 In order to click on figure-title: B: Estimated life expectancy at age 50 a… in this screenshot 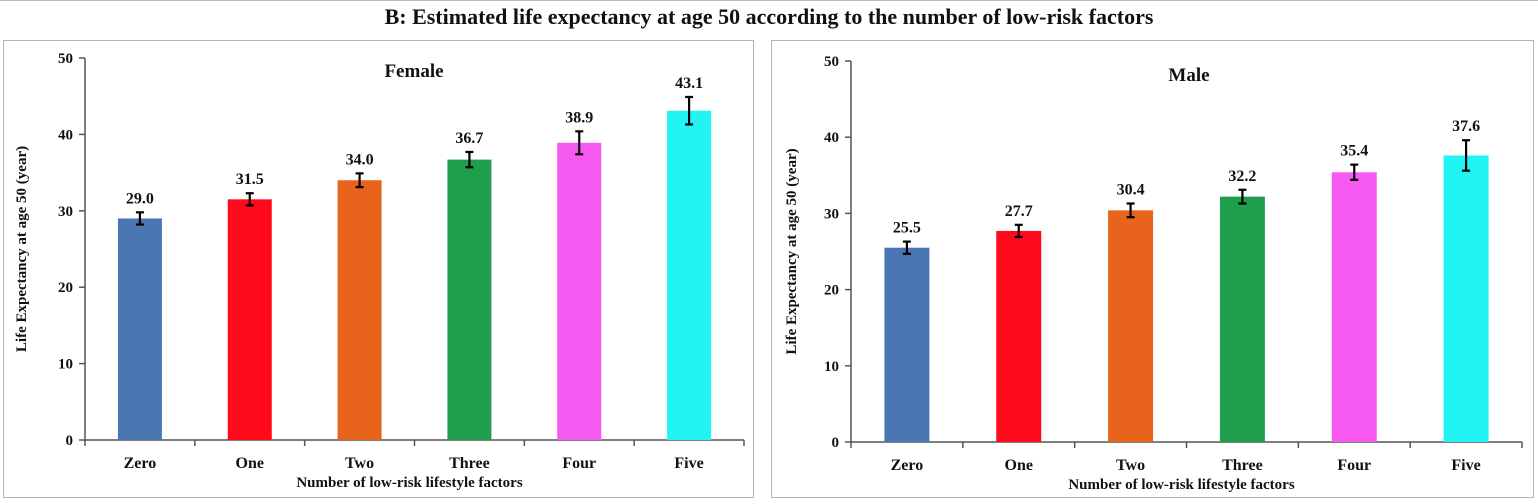, I will do `click(769, 16)`.